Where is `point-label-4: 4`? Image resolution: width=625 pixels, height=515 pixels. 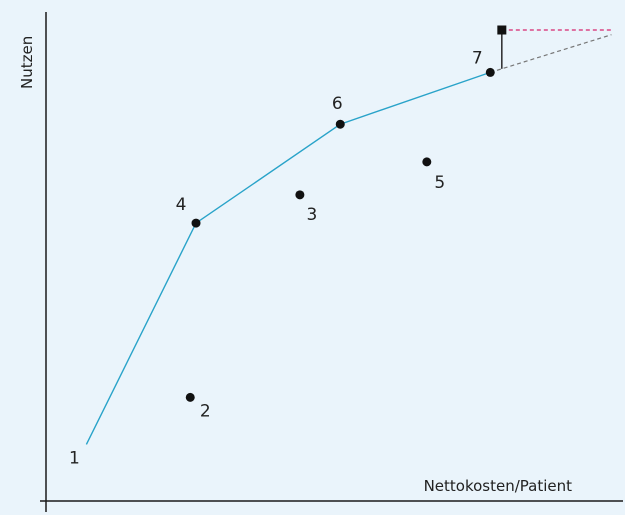
point-label-4: 4 is located at coordinates (181, 205).